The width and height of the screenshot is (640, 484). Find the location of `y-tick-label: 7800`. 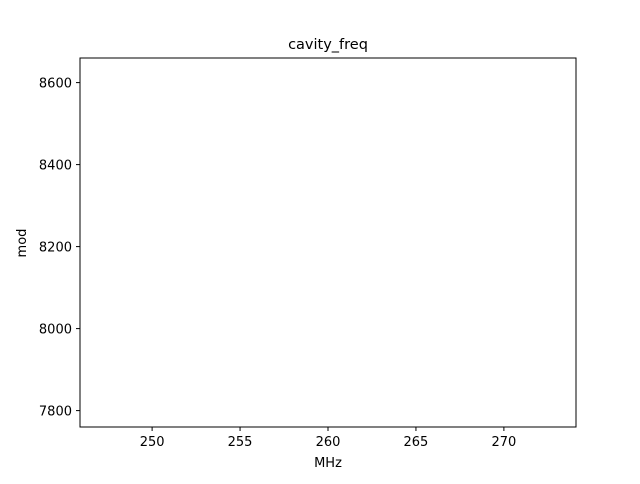

y-tick-label: 7800 is located at coordinates (55, 412).